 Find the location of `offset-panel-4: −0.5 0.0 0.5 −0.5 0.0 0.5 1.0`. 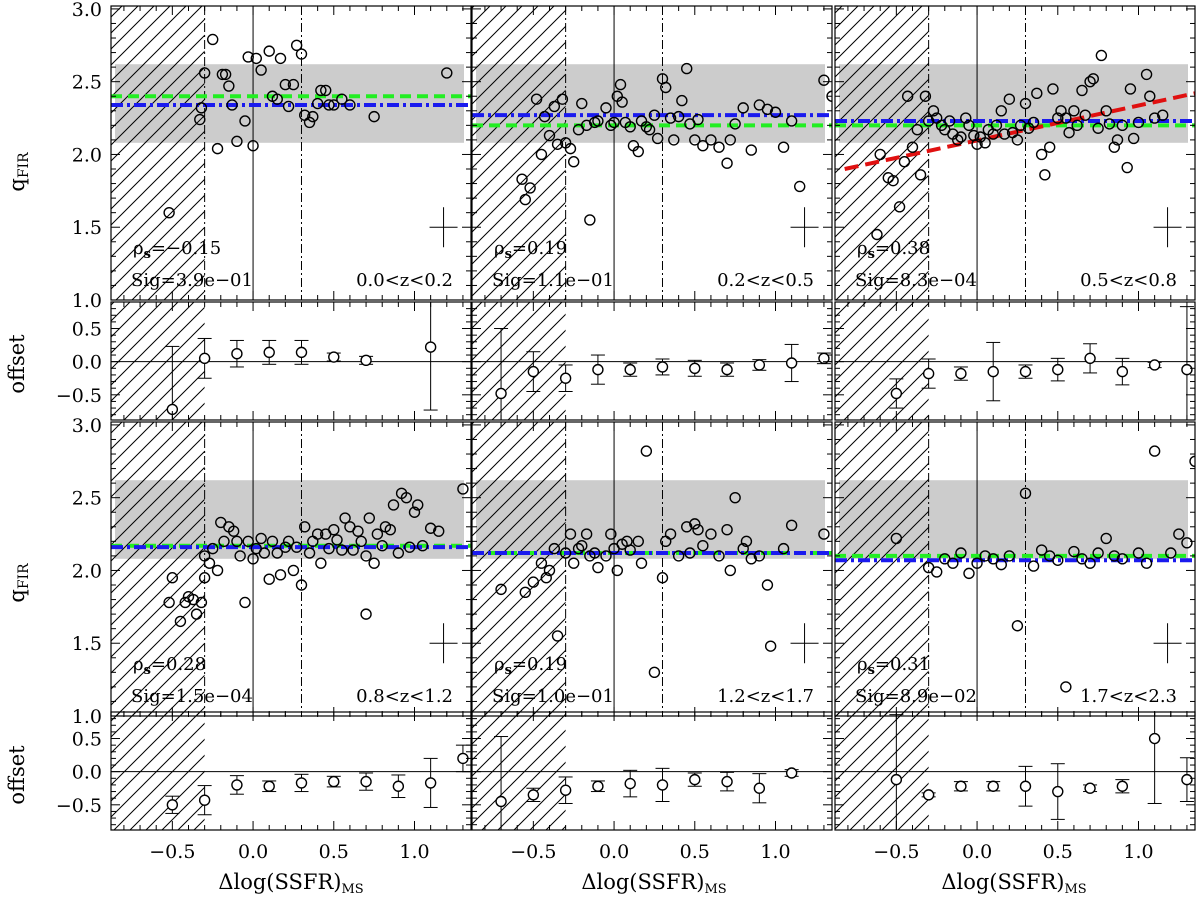

offset-panel-4: −0.5 0.0 0.5 −0.5 0.0 0.5 1.0 is located at coordinates (264, 787).